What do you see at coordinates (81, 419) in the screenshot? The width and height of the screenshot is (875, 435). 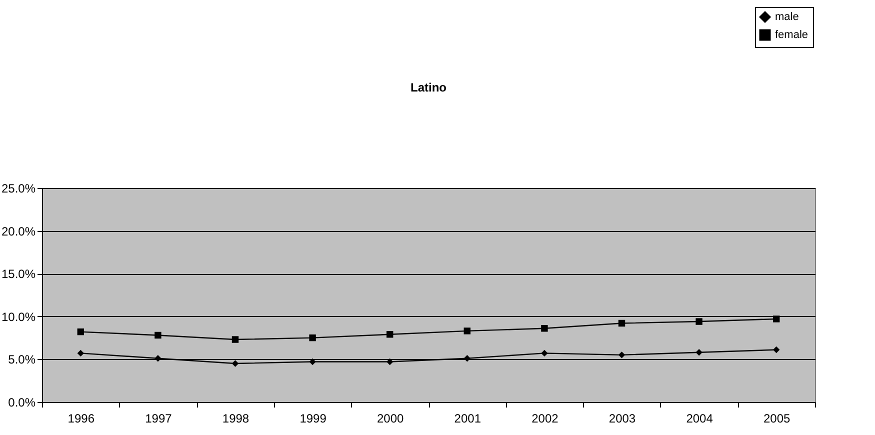 I see `x-tick-label: 1996` at bounding box center [81, 419].